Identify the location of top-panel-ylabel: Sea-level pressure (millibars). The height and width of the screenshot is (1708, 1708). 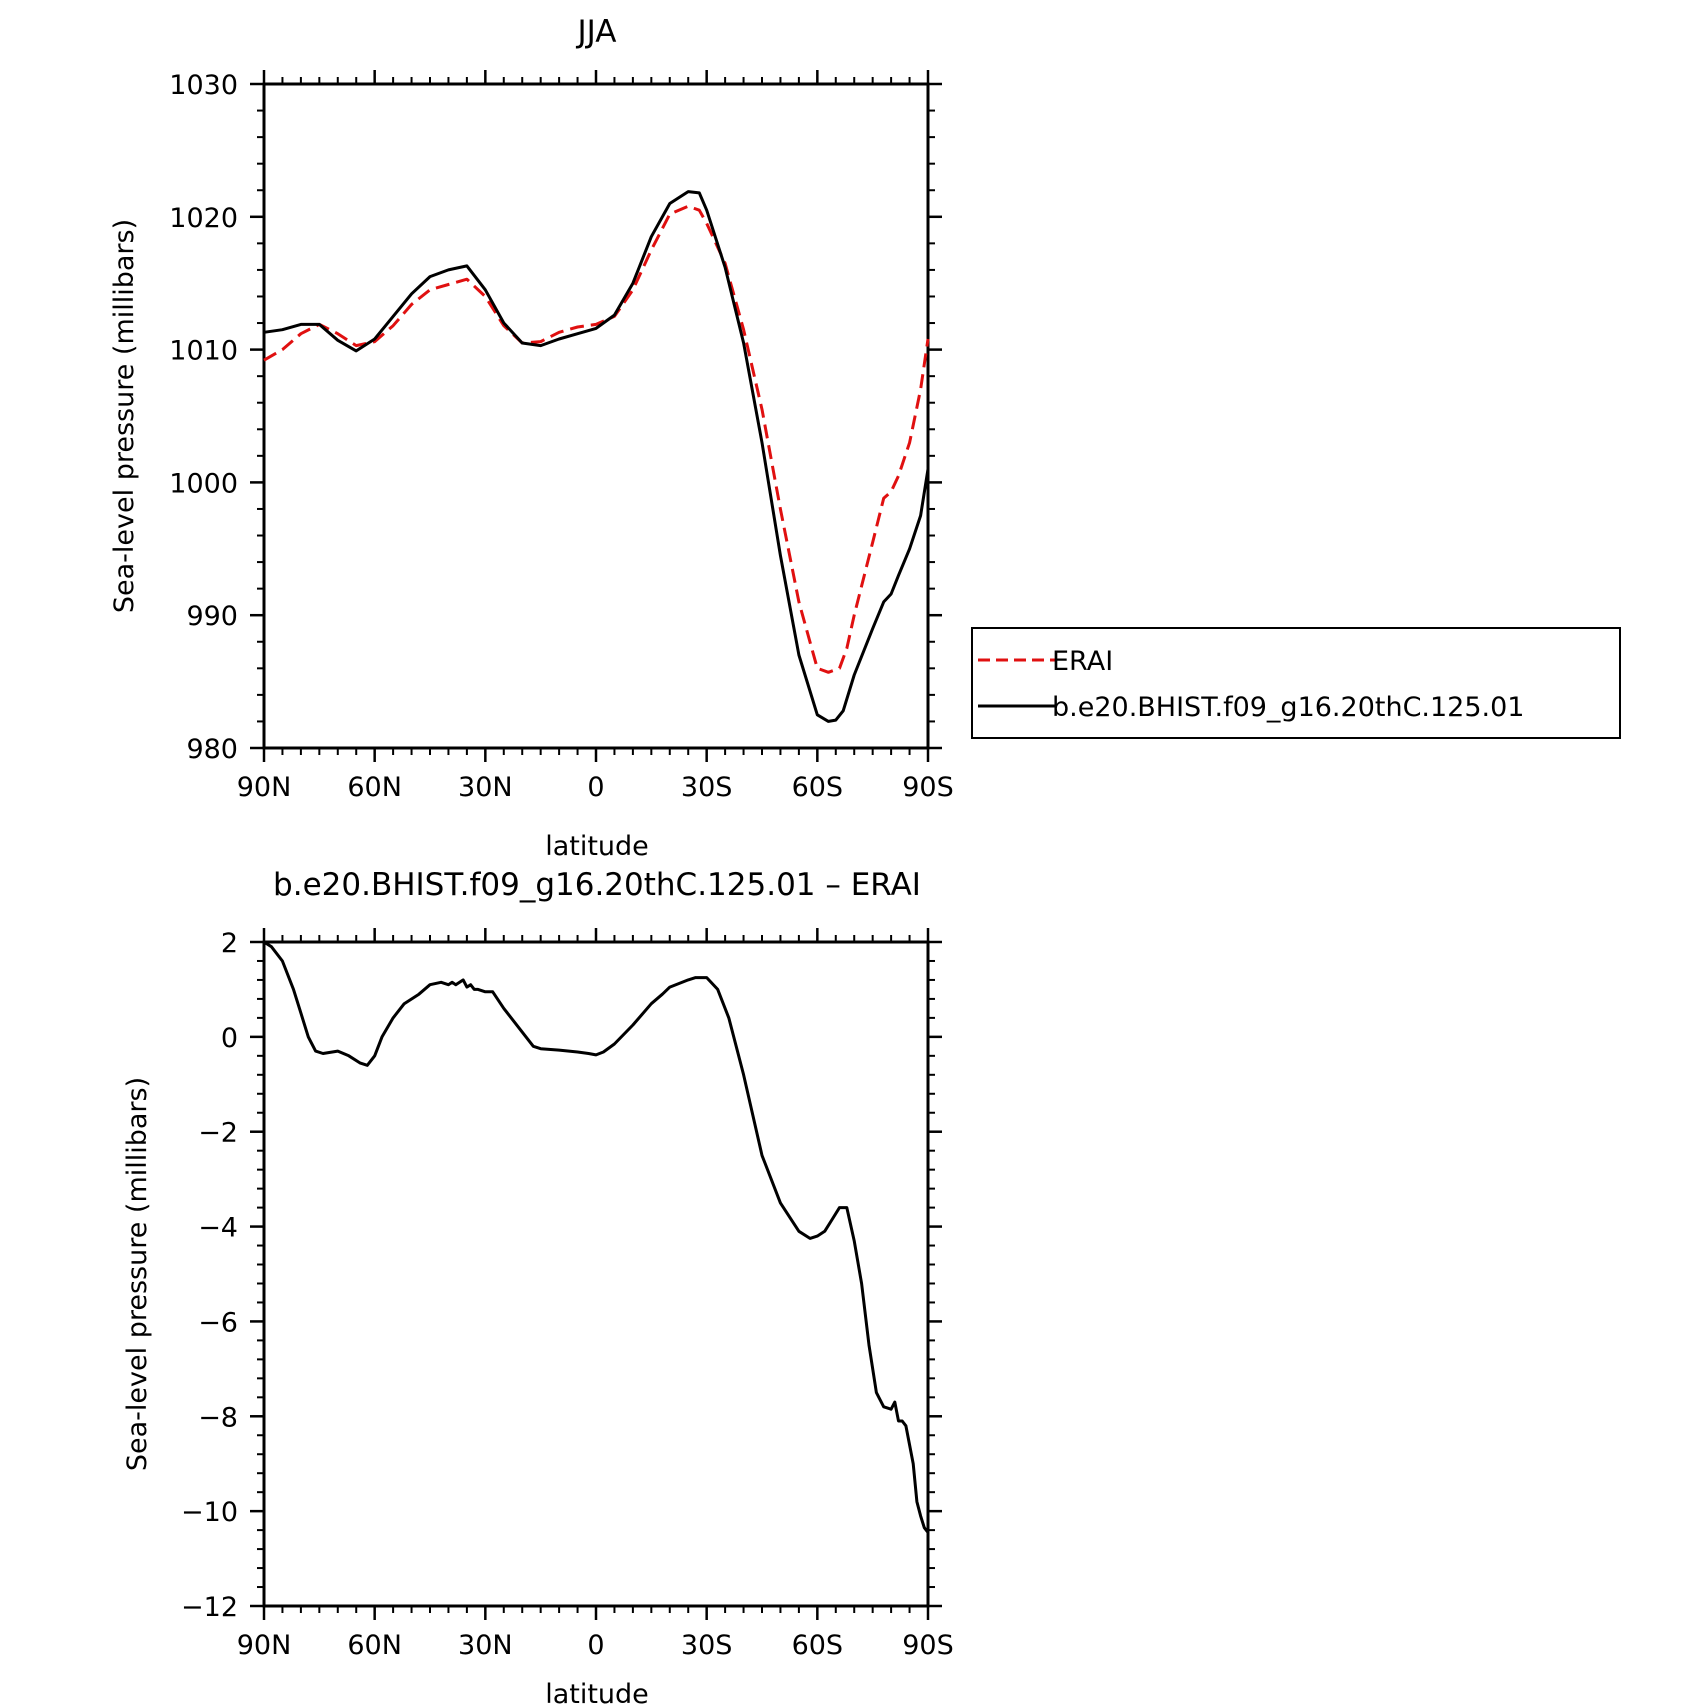
(124, 416).